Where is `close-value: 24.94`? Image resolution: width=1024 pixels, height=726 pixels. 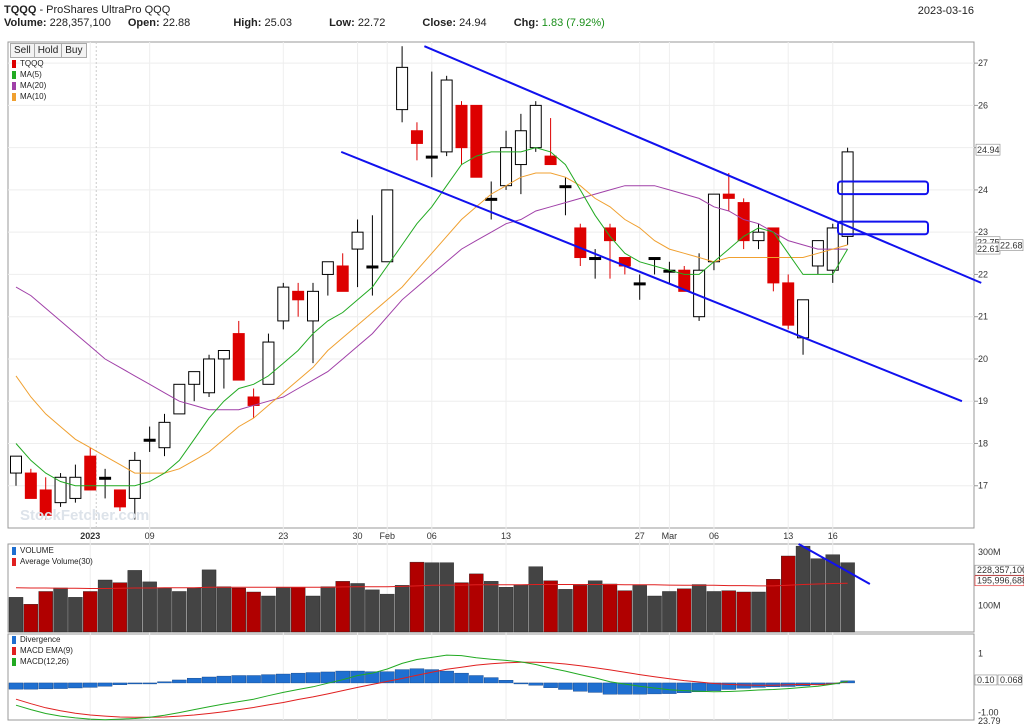 close-value: 24.94 is located at coordinates (473, 23).